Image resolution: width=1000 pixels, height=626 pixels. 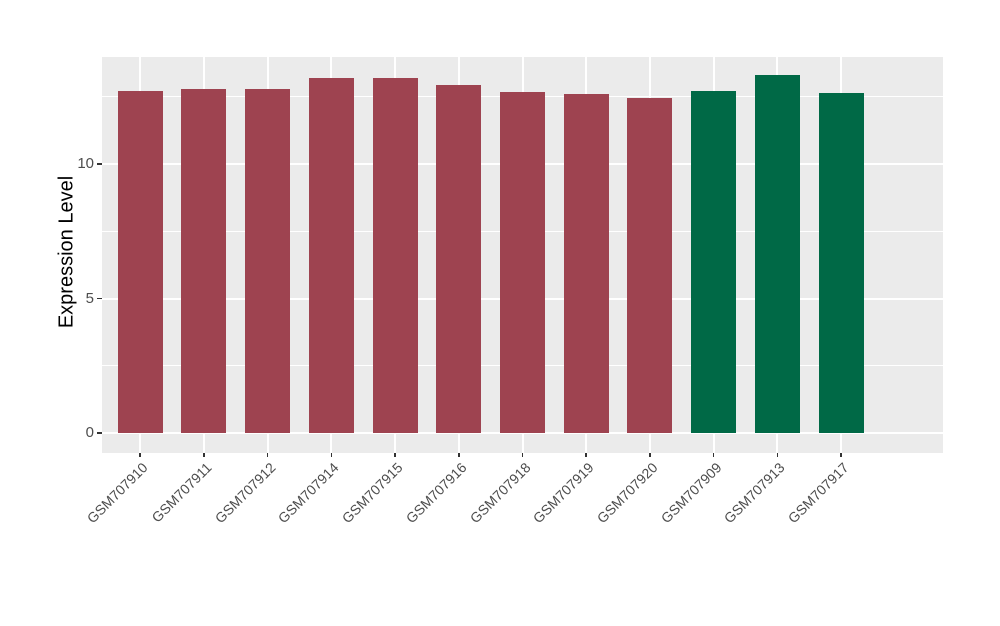 I want to click on bar-GSM707919, so click(x=586, y=263).